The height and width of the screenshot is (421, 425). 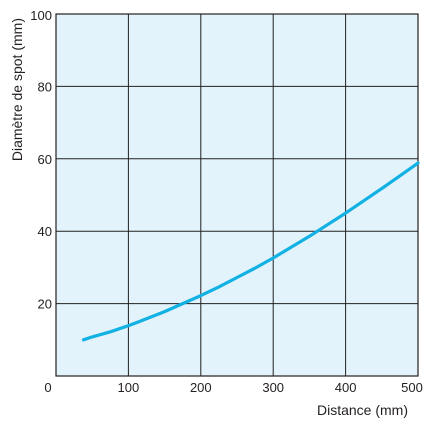 I want to click on y-axis-title: Diamètre de spot (mm), so click(x=17, y=89).